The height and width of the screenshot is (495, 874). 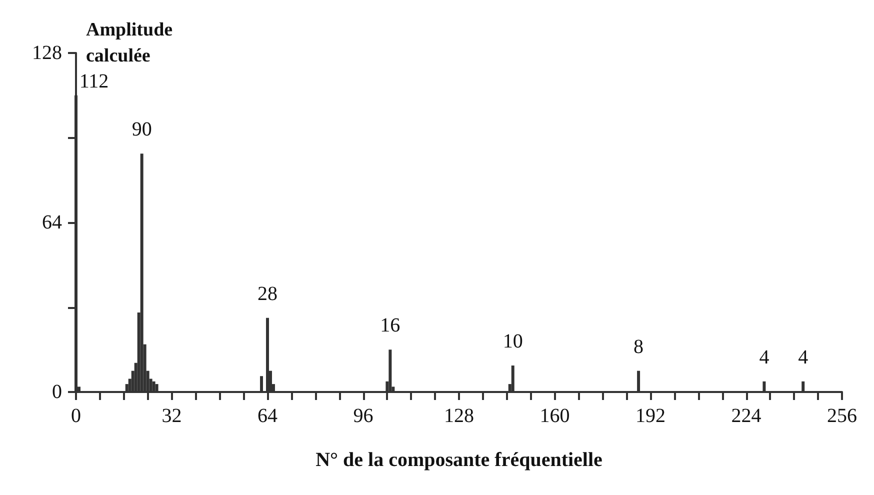 What do you see at coordinates (57, 392) in the screenshot?
I see `y-tick-label: 0` at bounding box center [57, 392].